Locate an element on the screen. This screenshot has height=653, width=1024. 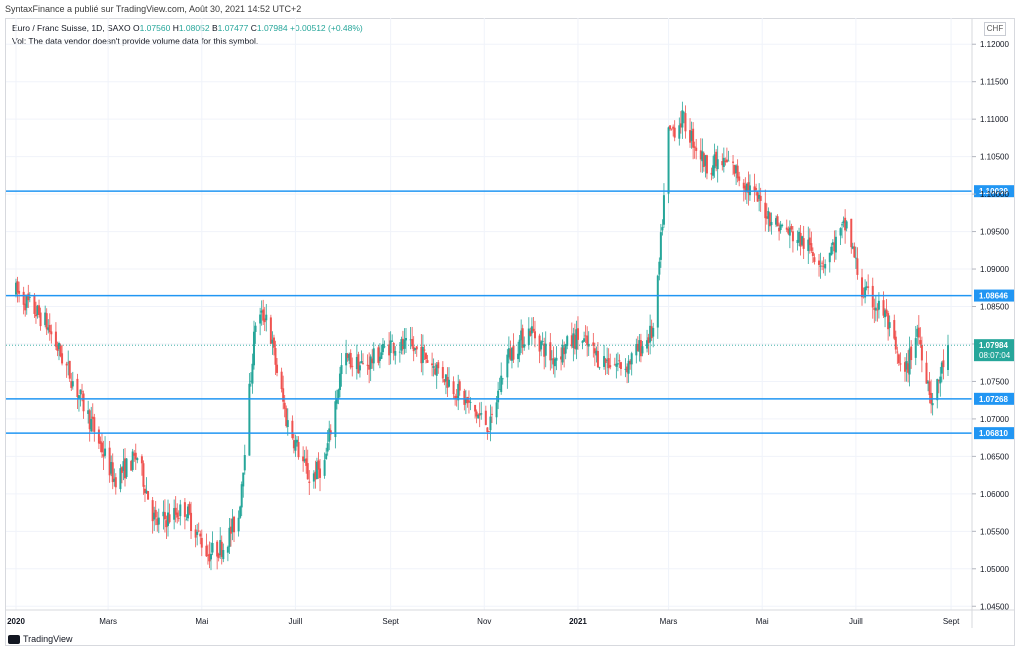
symbol-name: Euro / Franc Suisse, 1D, SAXO is located at coordinates (71, 28).